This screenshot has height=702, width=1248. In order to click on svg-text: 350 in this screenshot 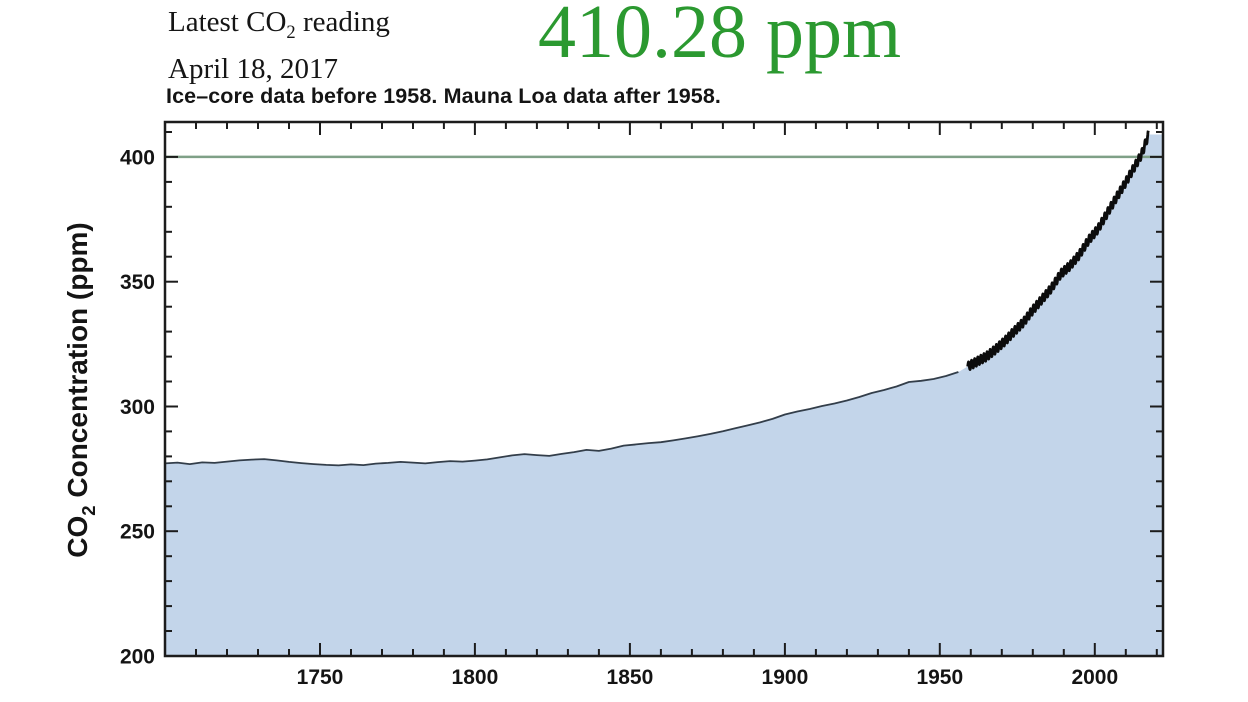, I will do `click(137, 282)`.